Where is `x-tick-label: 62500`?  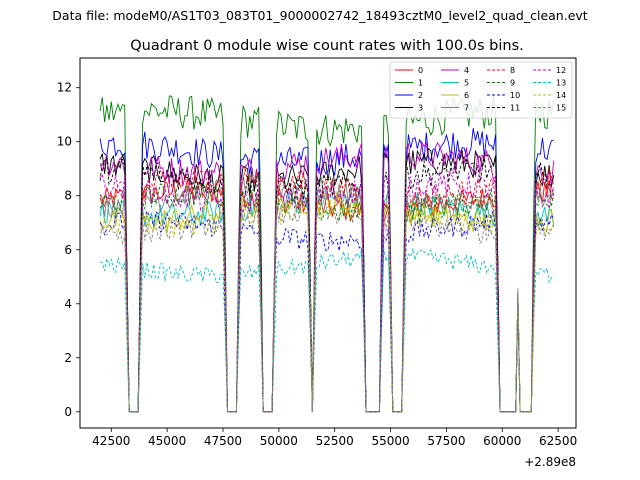
x-tick-label: 62500 is located at coordinates (558, 441).